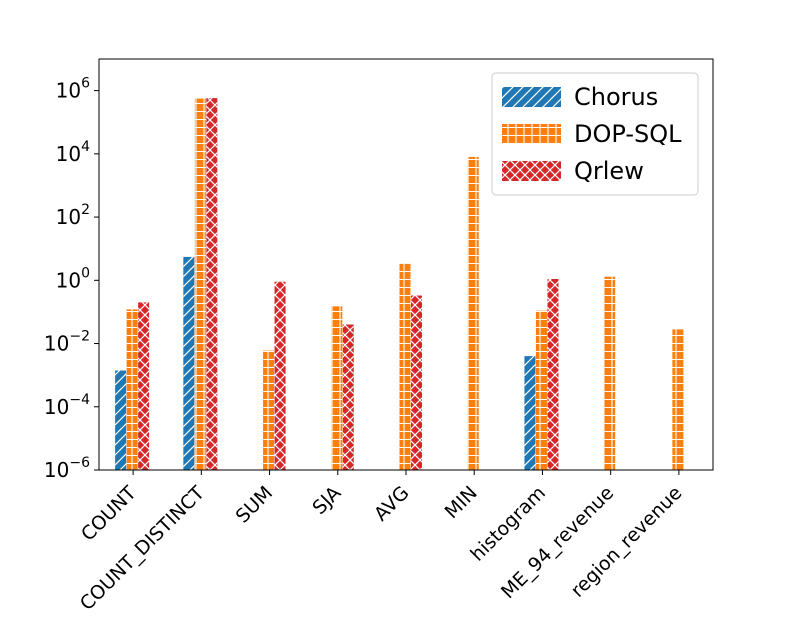 The height and width of the screenshot is (631, 793). I want to click on x-tick-label: SUM, so click(255, 505).